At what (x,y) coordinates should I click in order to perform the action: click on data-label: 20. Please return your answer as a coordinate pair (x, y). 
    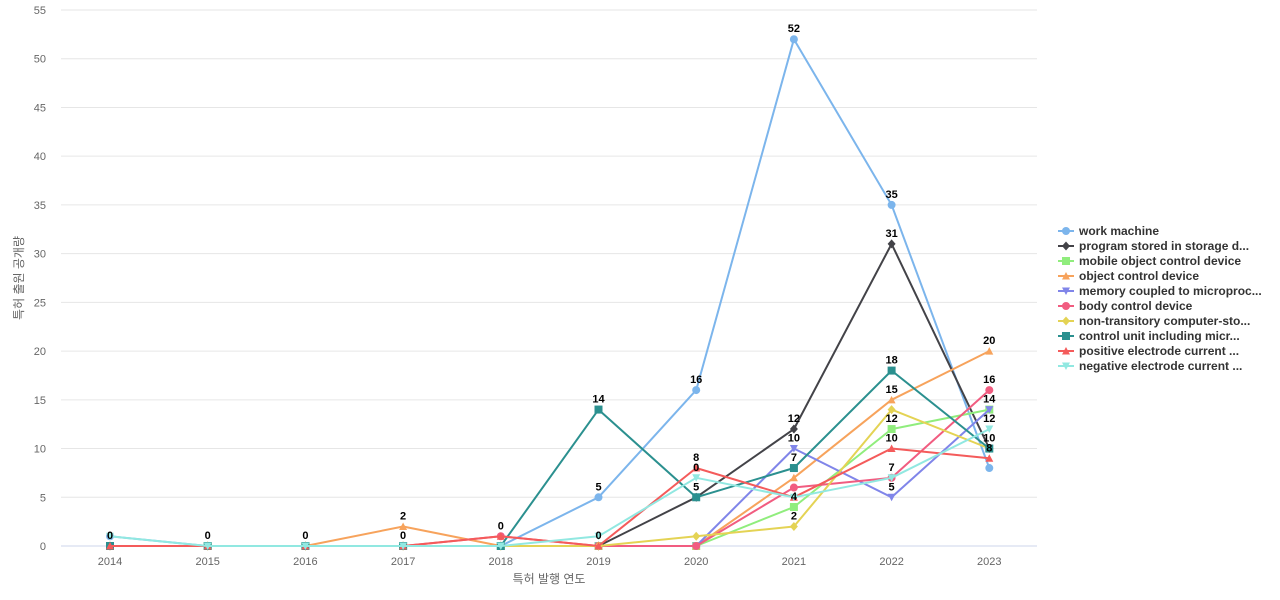
    Looking at the image, I should click on (989, 341).